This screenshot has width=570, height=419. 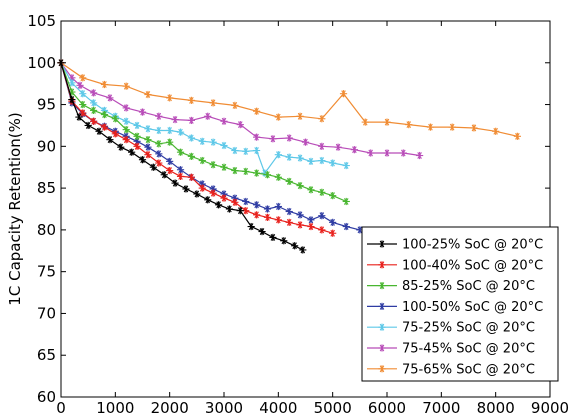 I want to click on y-tick-label: 60, so click(x=46, y=397).